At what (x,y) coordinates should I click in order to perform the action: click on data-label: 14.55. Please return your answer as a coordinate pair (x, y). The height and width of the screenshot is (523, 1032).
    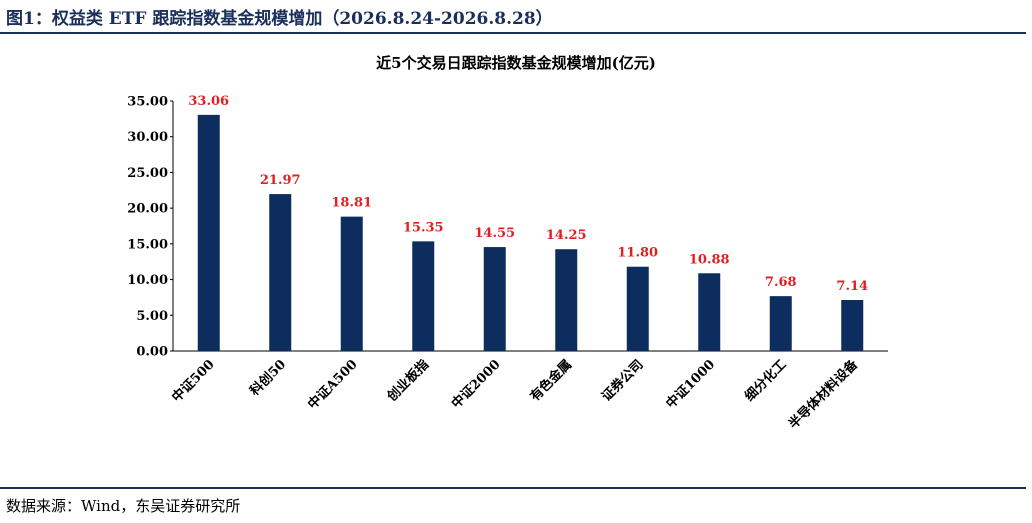
    Looking at the image, I should click on (494, 233).